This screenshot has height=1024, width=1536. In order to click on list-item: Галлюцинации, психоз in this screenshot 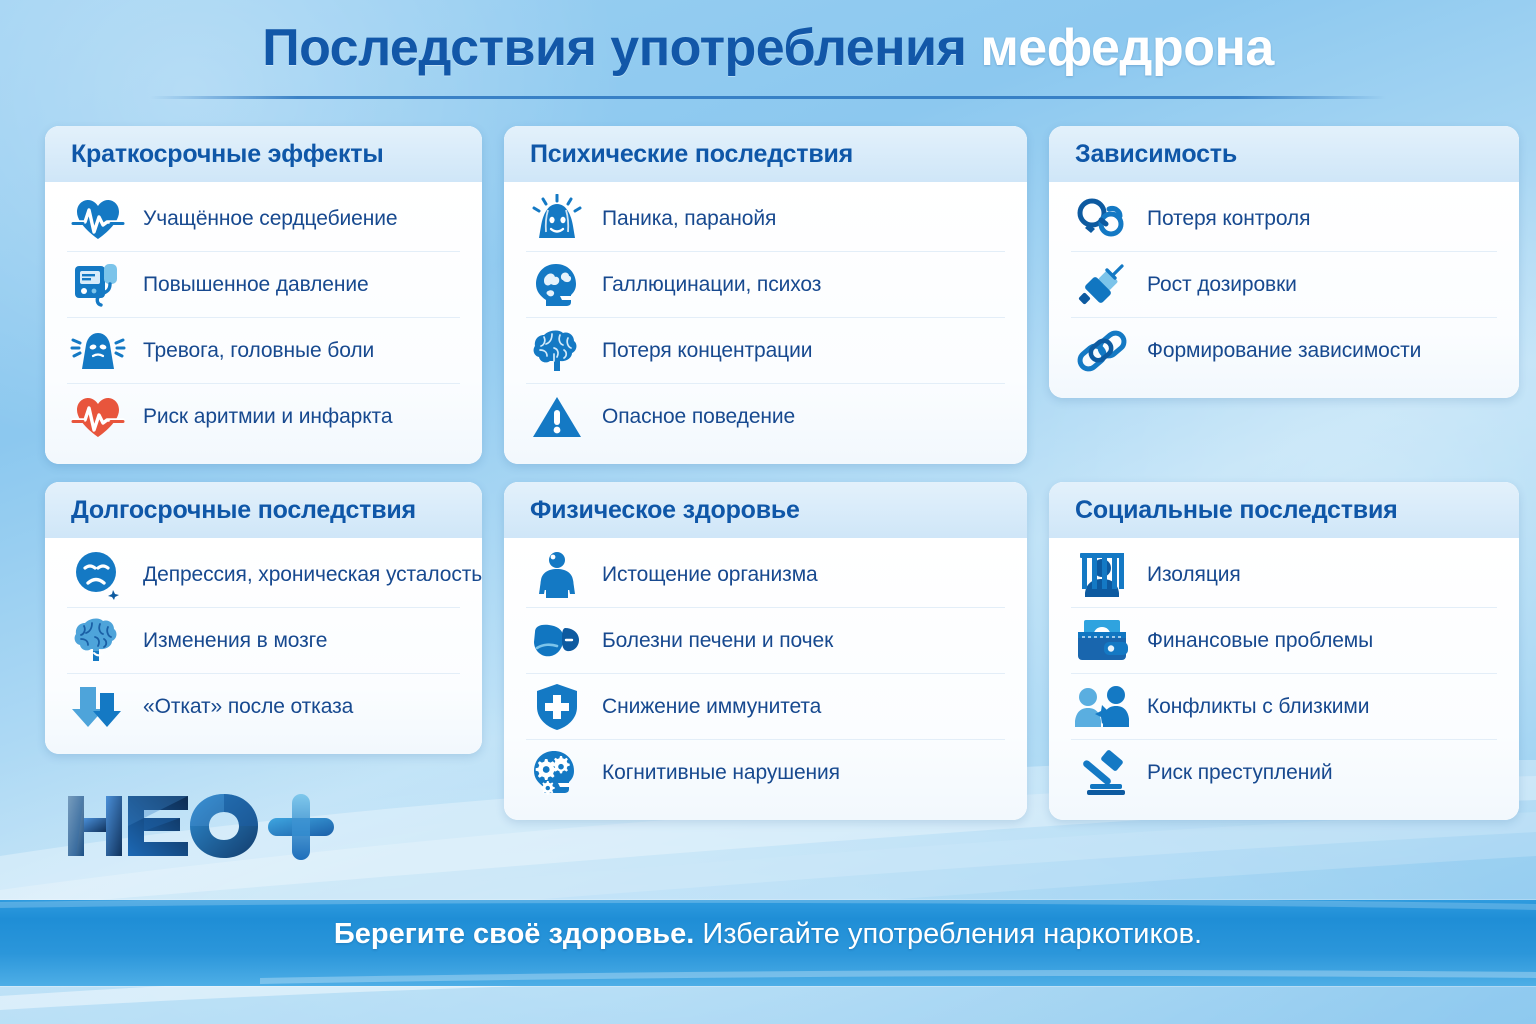, I will do `click(765, 285)`.